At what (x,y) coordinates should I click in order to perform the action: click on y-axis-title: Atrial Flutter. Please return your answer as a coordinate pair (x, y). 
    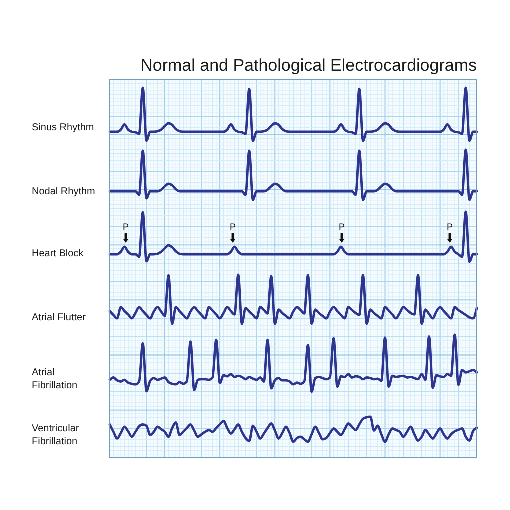
    Looking at the image, I should click on (59, 318).